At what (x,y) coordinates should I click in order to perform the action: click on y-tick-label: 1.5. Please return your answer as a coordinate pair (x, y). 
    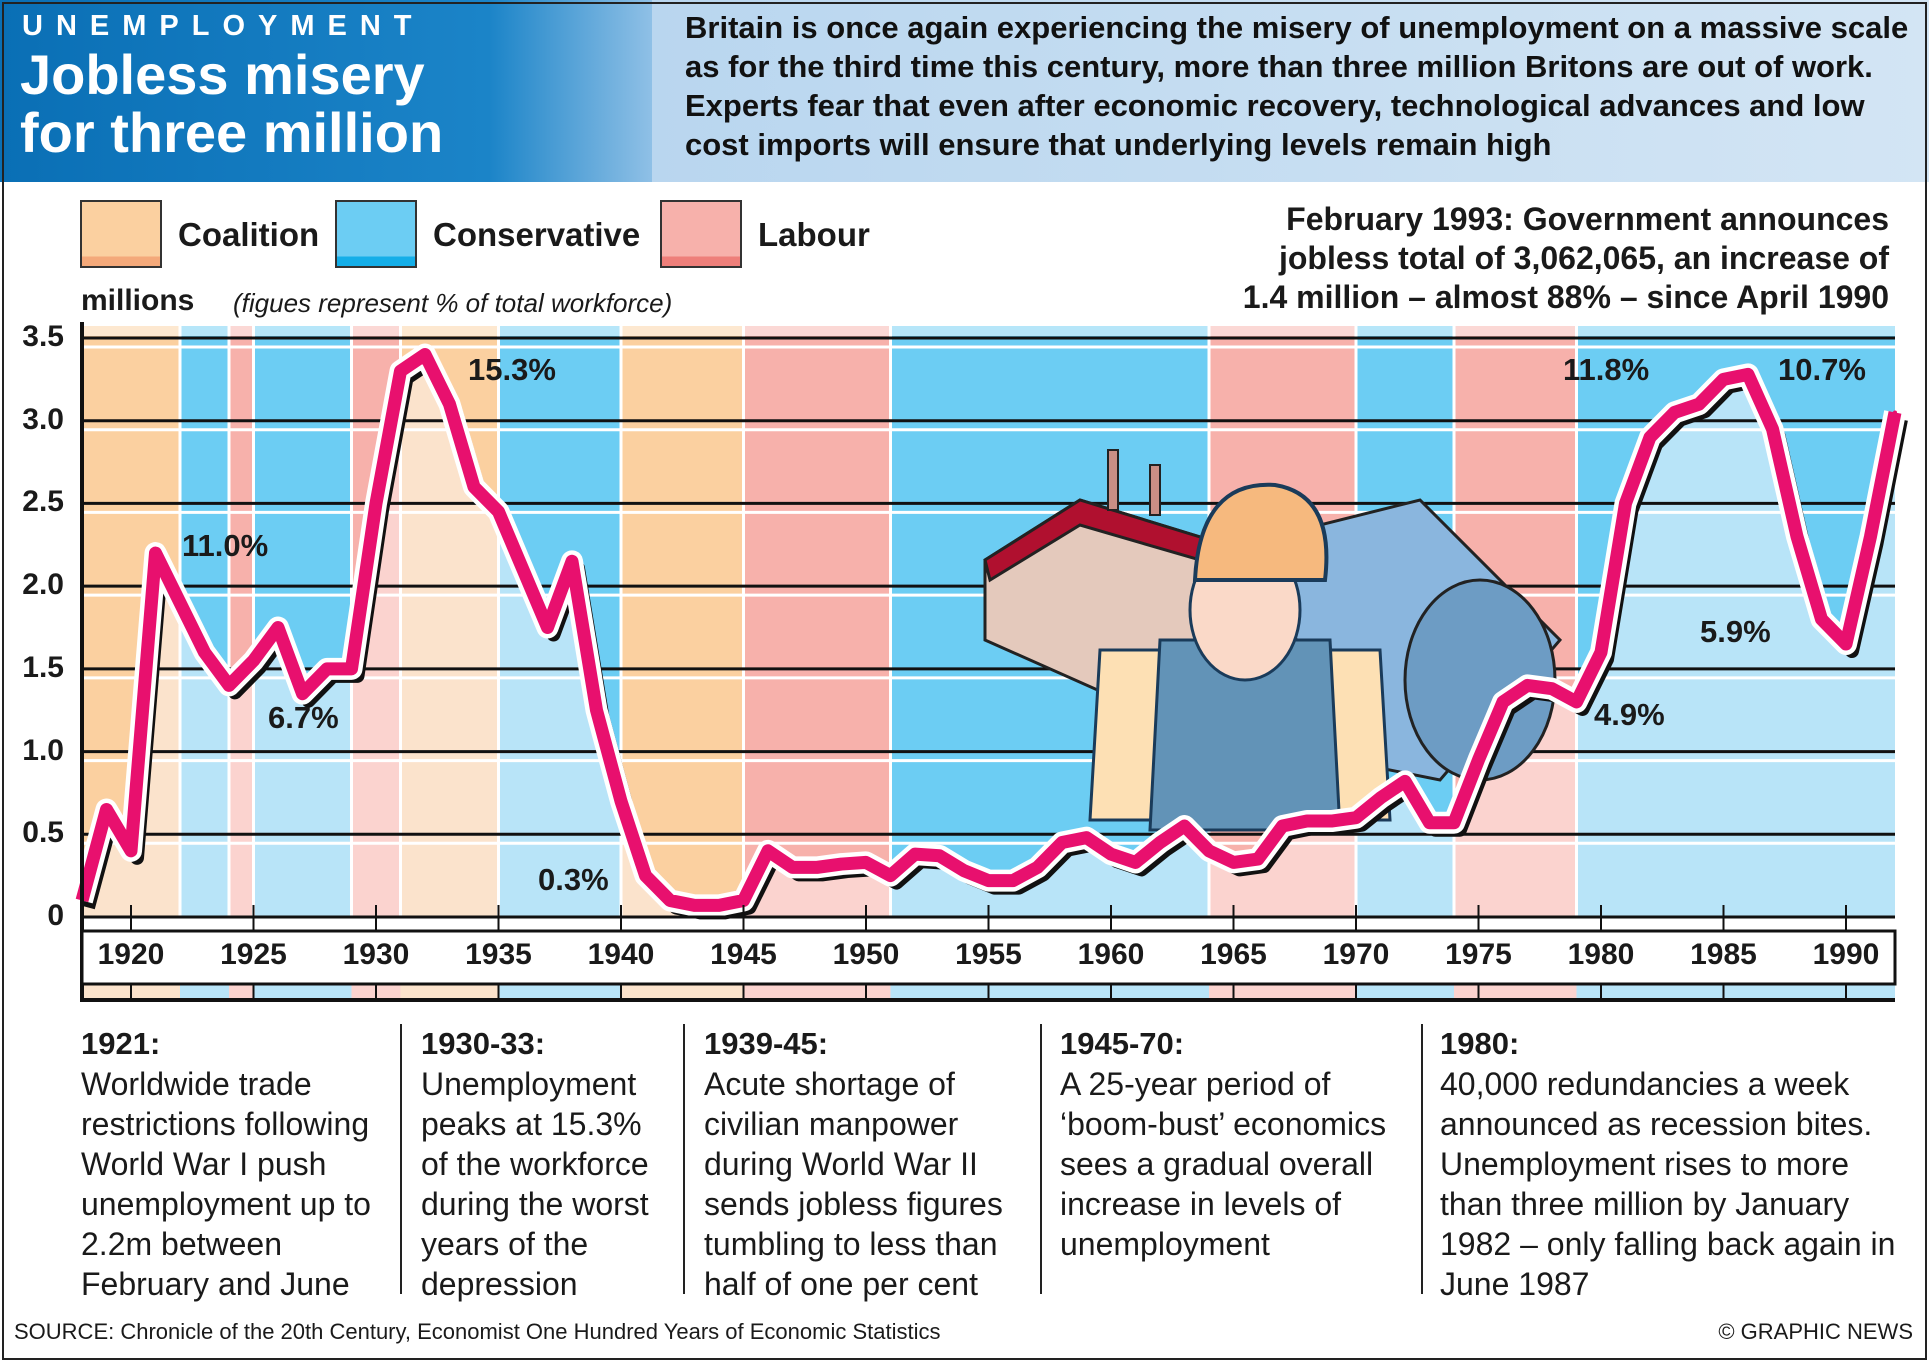
    Looking at the image, I should click on (43, 667).